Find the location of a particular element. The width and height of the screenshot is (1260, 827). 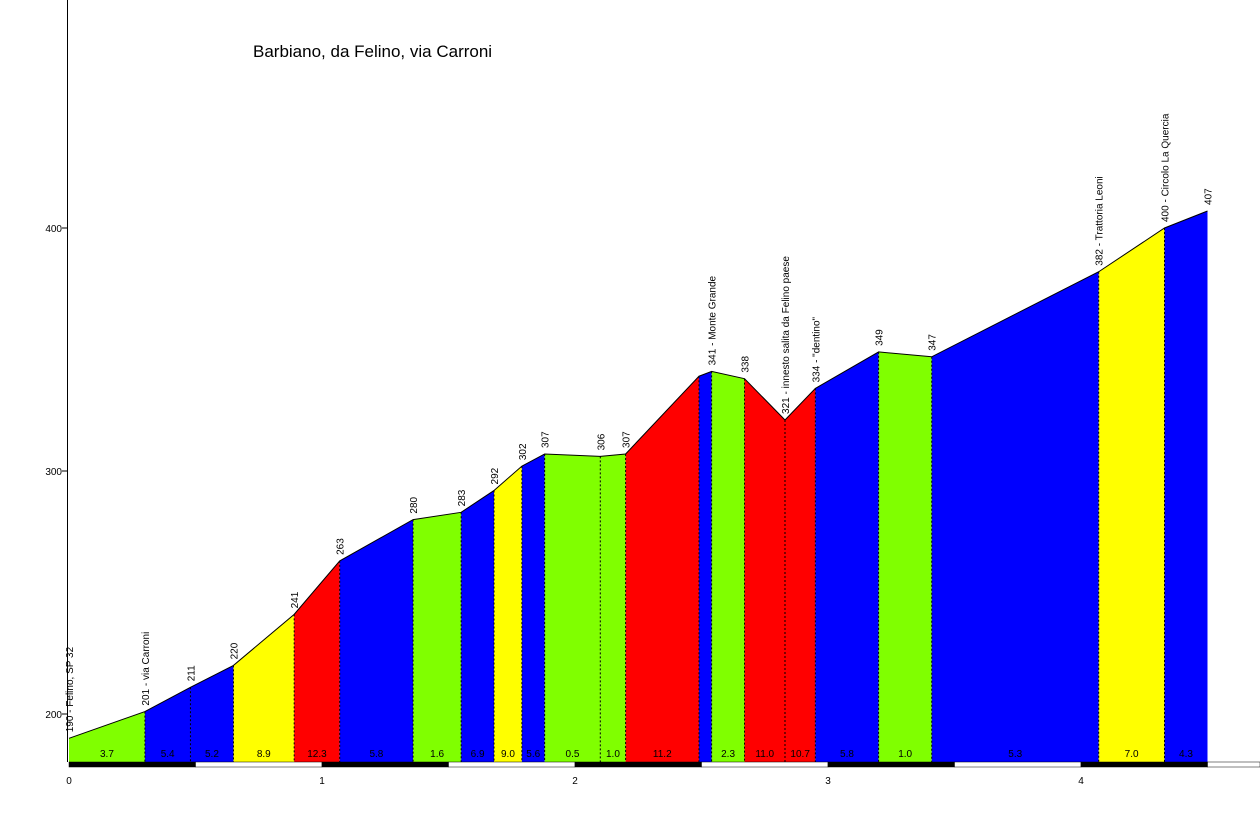

gradient-label: 6.9 is located at coordinates (478, 754).